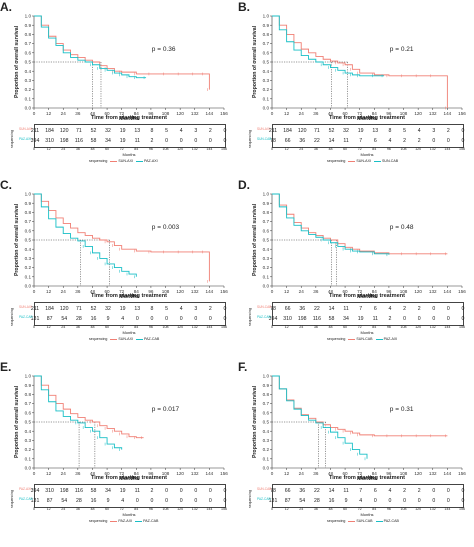  What do you see at coordinates (331, 131) in the screenshot?
I see `risk-count: 52` at bounding box center [331, 131].